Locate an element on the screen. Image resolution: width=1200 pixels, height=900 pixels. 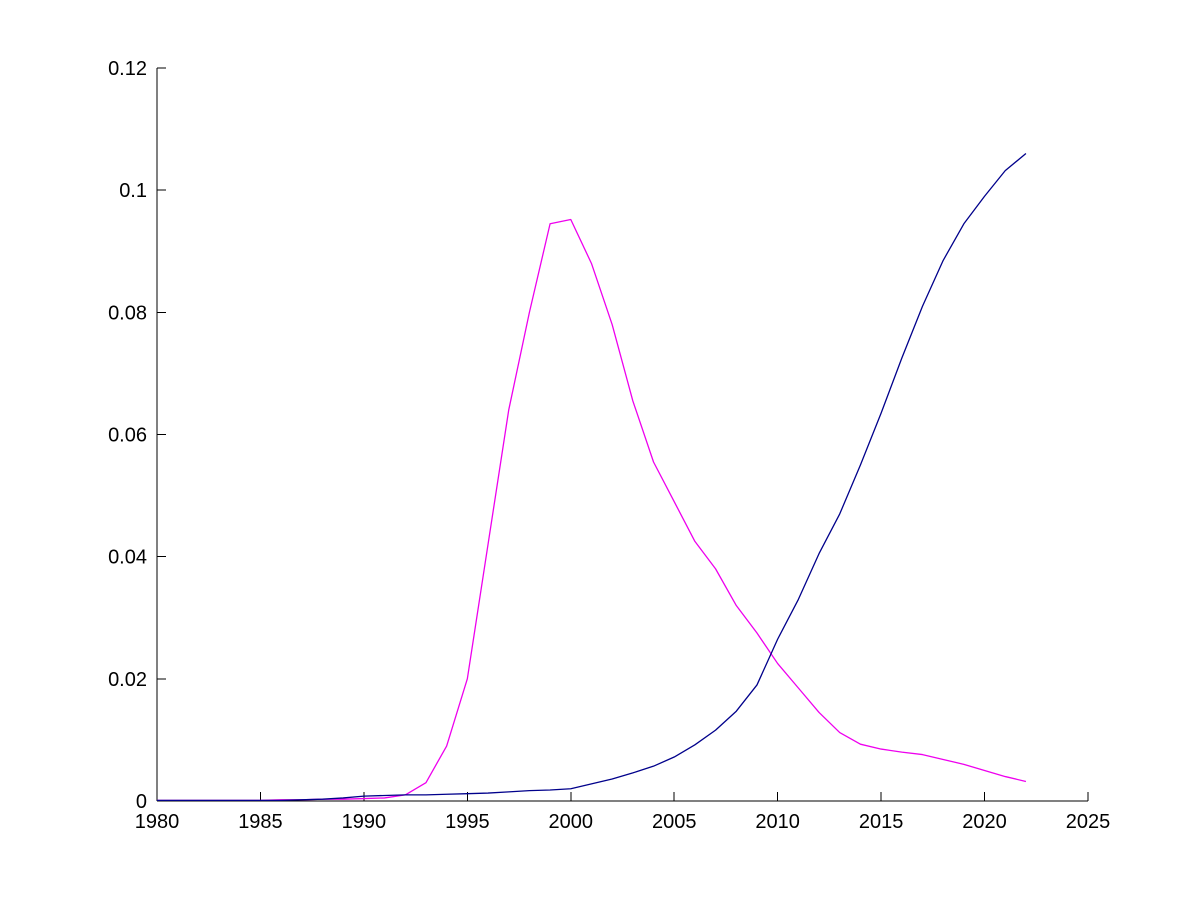
x-tick-label: 1980 is located at coordinates (157, 822).